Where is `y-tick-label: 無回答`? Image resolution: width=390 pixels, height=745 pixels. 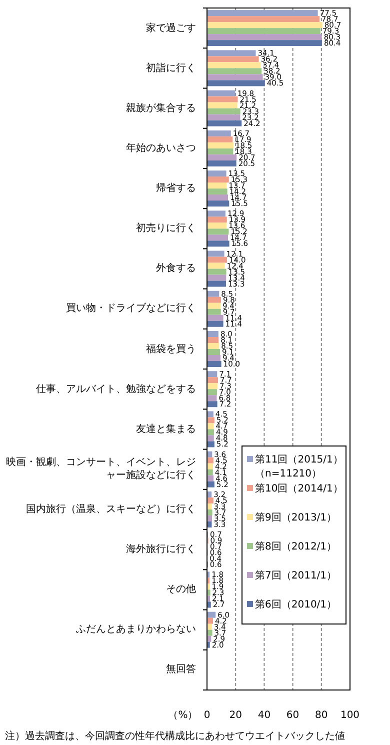
y-tick-label: 無回答 is located at coordinates (180, 669).